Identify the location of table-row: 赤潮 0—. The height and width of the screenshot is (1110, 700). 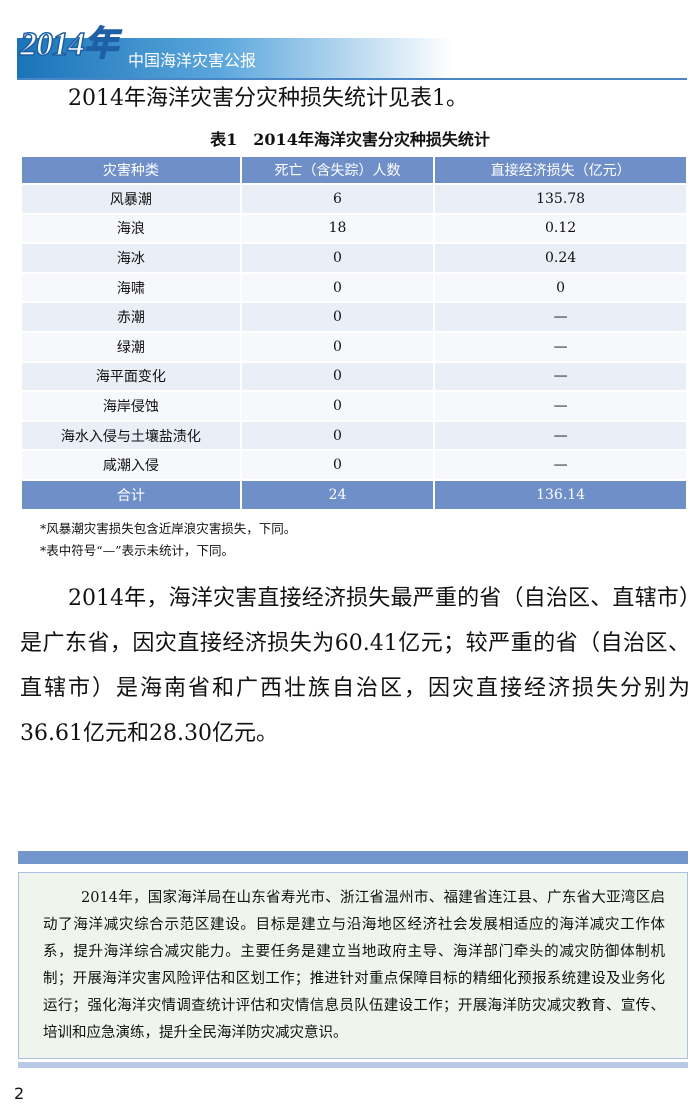
(354, 317).